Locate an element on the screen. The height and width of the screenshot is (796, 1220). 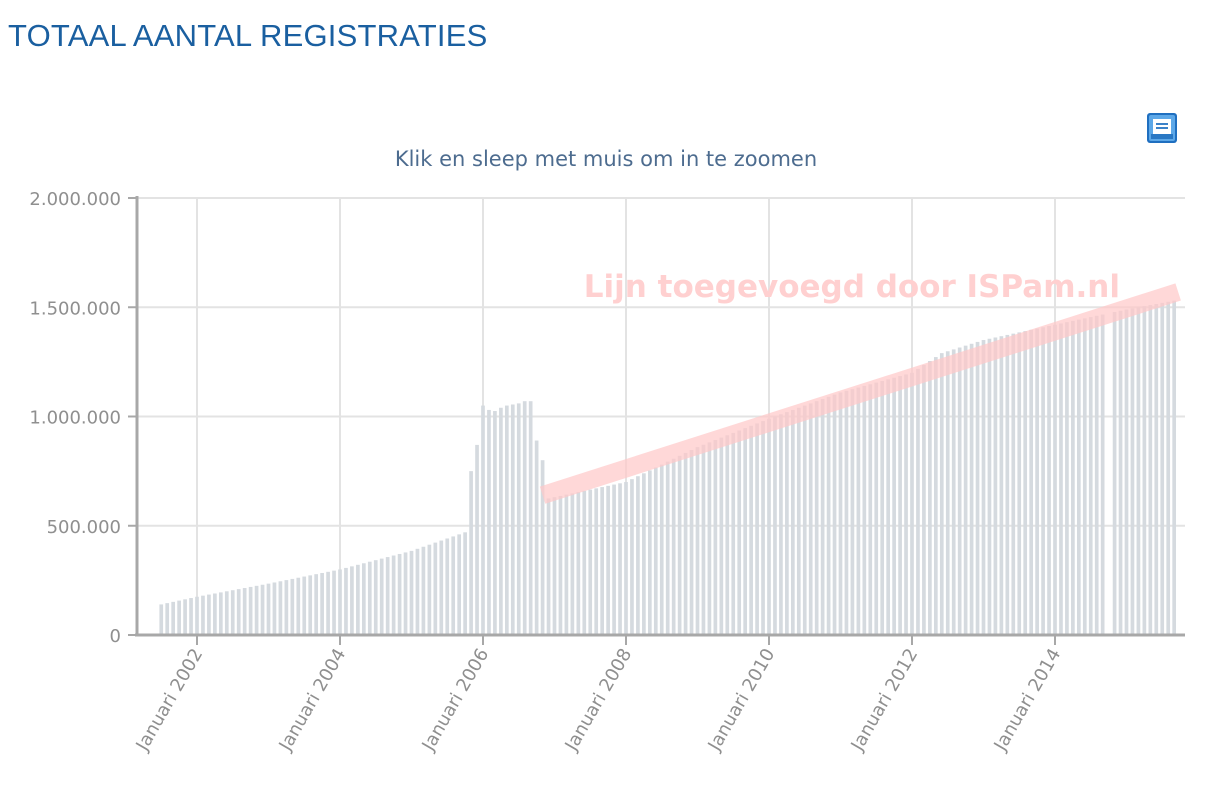
y-tick-label: 1.500.000 is located at coordinates (75, 308).